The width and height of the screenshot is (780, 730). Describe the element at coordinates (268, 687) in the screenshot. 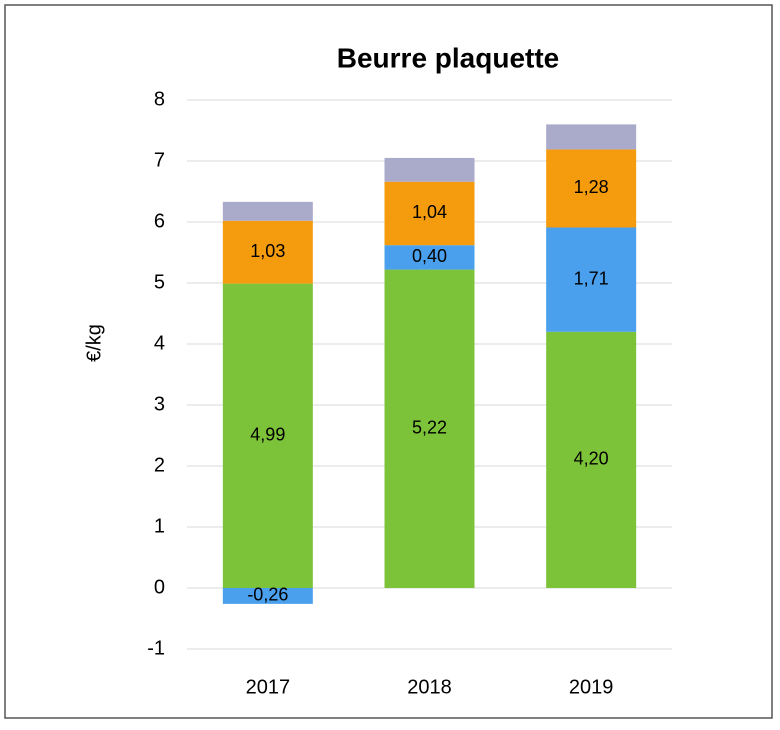

I see `x-tick-label: 2017` at that location.